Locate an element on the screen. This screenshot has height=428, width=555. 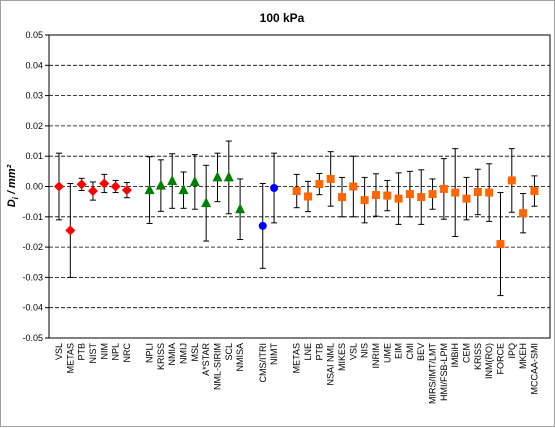
x-category-label: MSL is located at coordinates (195, 352).